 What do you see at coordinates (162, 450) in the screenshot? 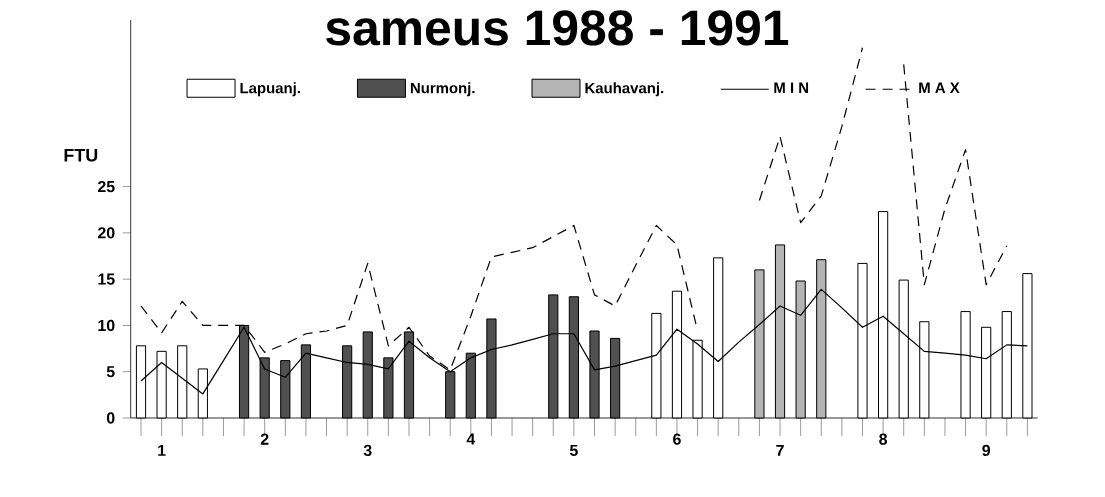
I see `x-tick-label: 1` at bounding box center [162, 450].